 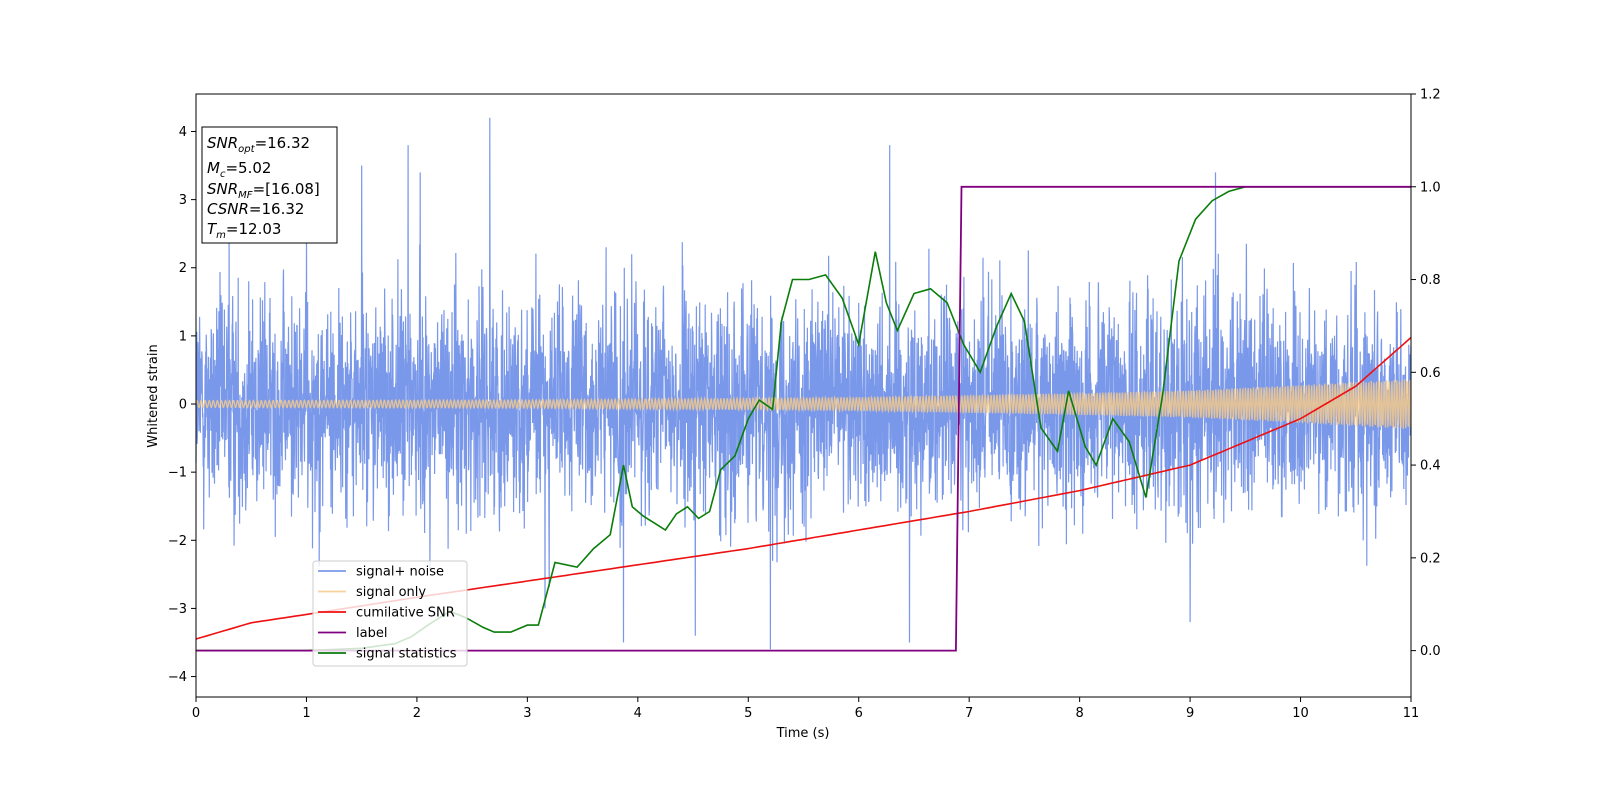 I want to click on x-tick-label: 0, so click(x=196, y=713).